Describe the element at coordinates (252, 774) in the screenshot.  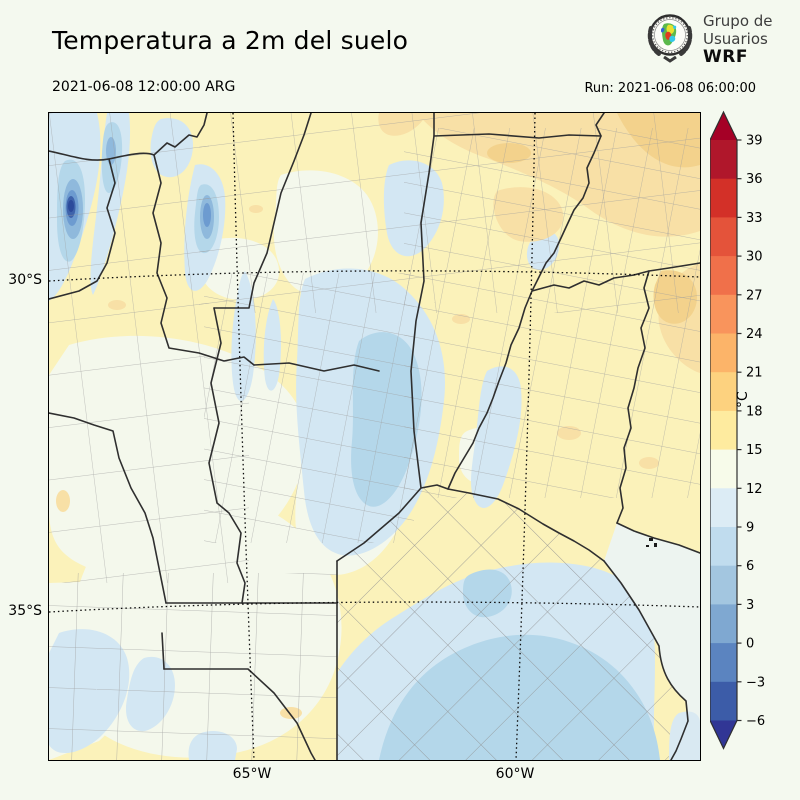
I see `xtick-65w: 65°W` at that location.